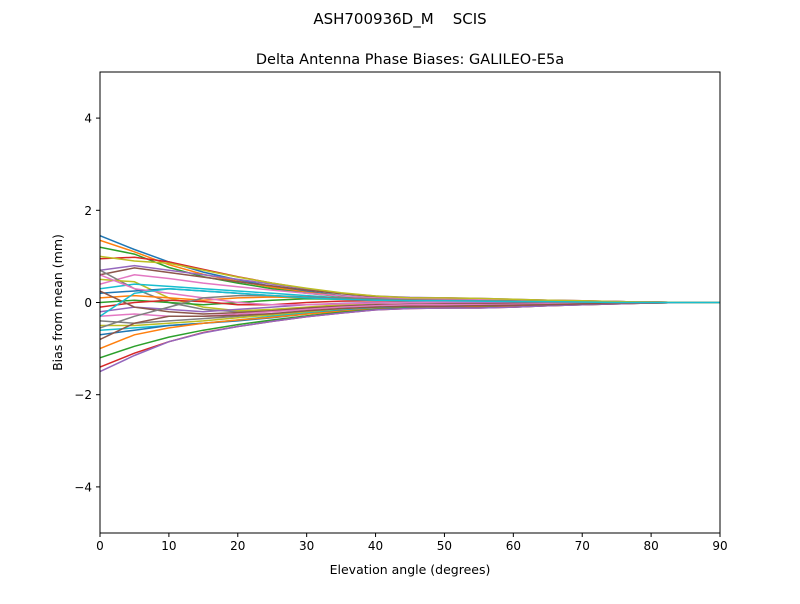  Describe the element at coordinates (444, 546) in the screenshot. I see `x-tick-label: 50` at that location.